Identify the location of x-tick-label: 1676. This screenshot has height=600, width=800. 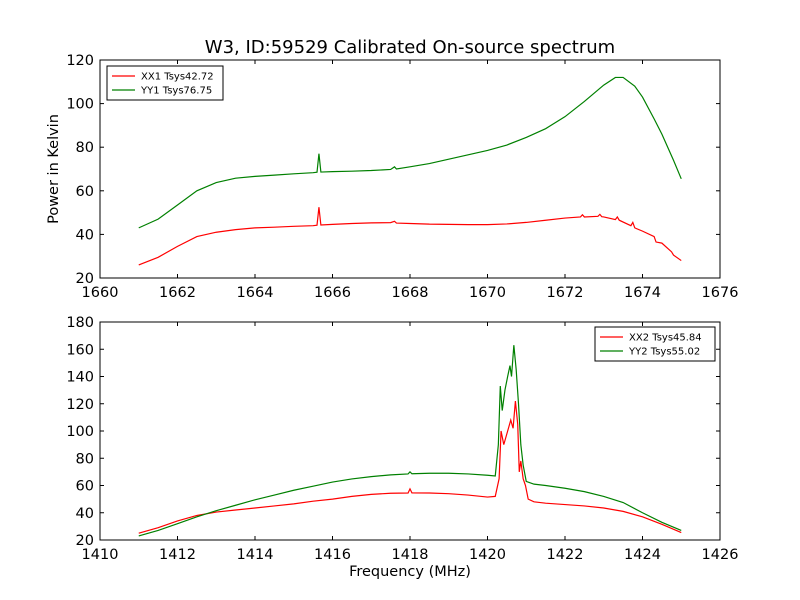
(720, 293).